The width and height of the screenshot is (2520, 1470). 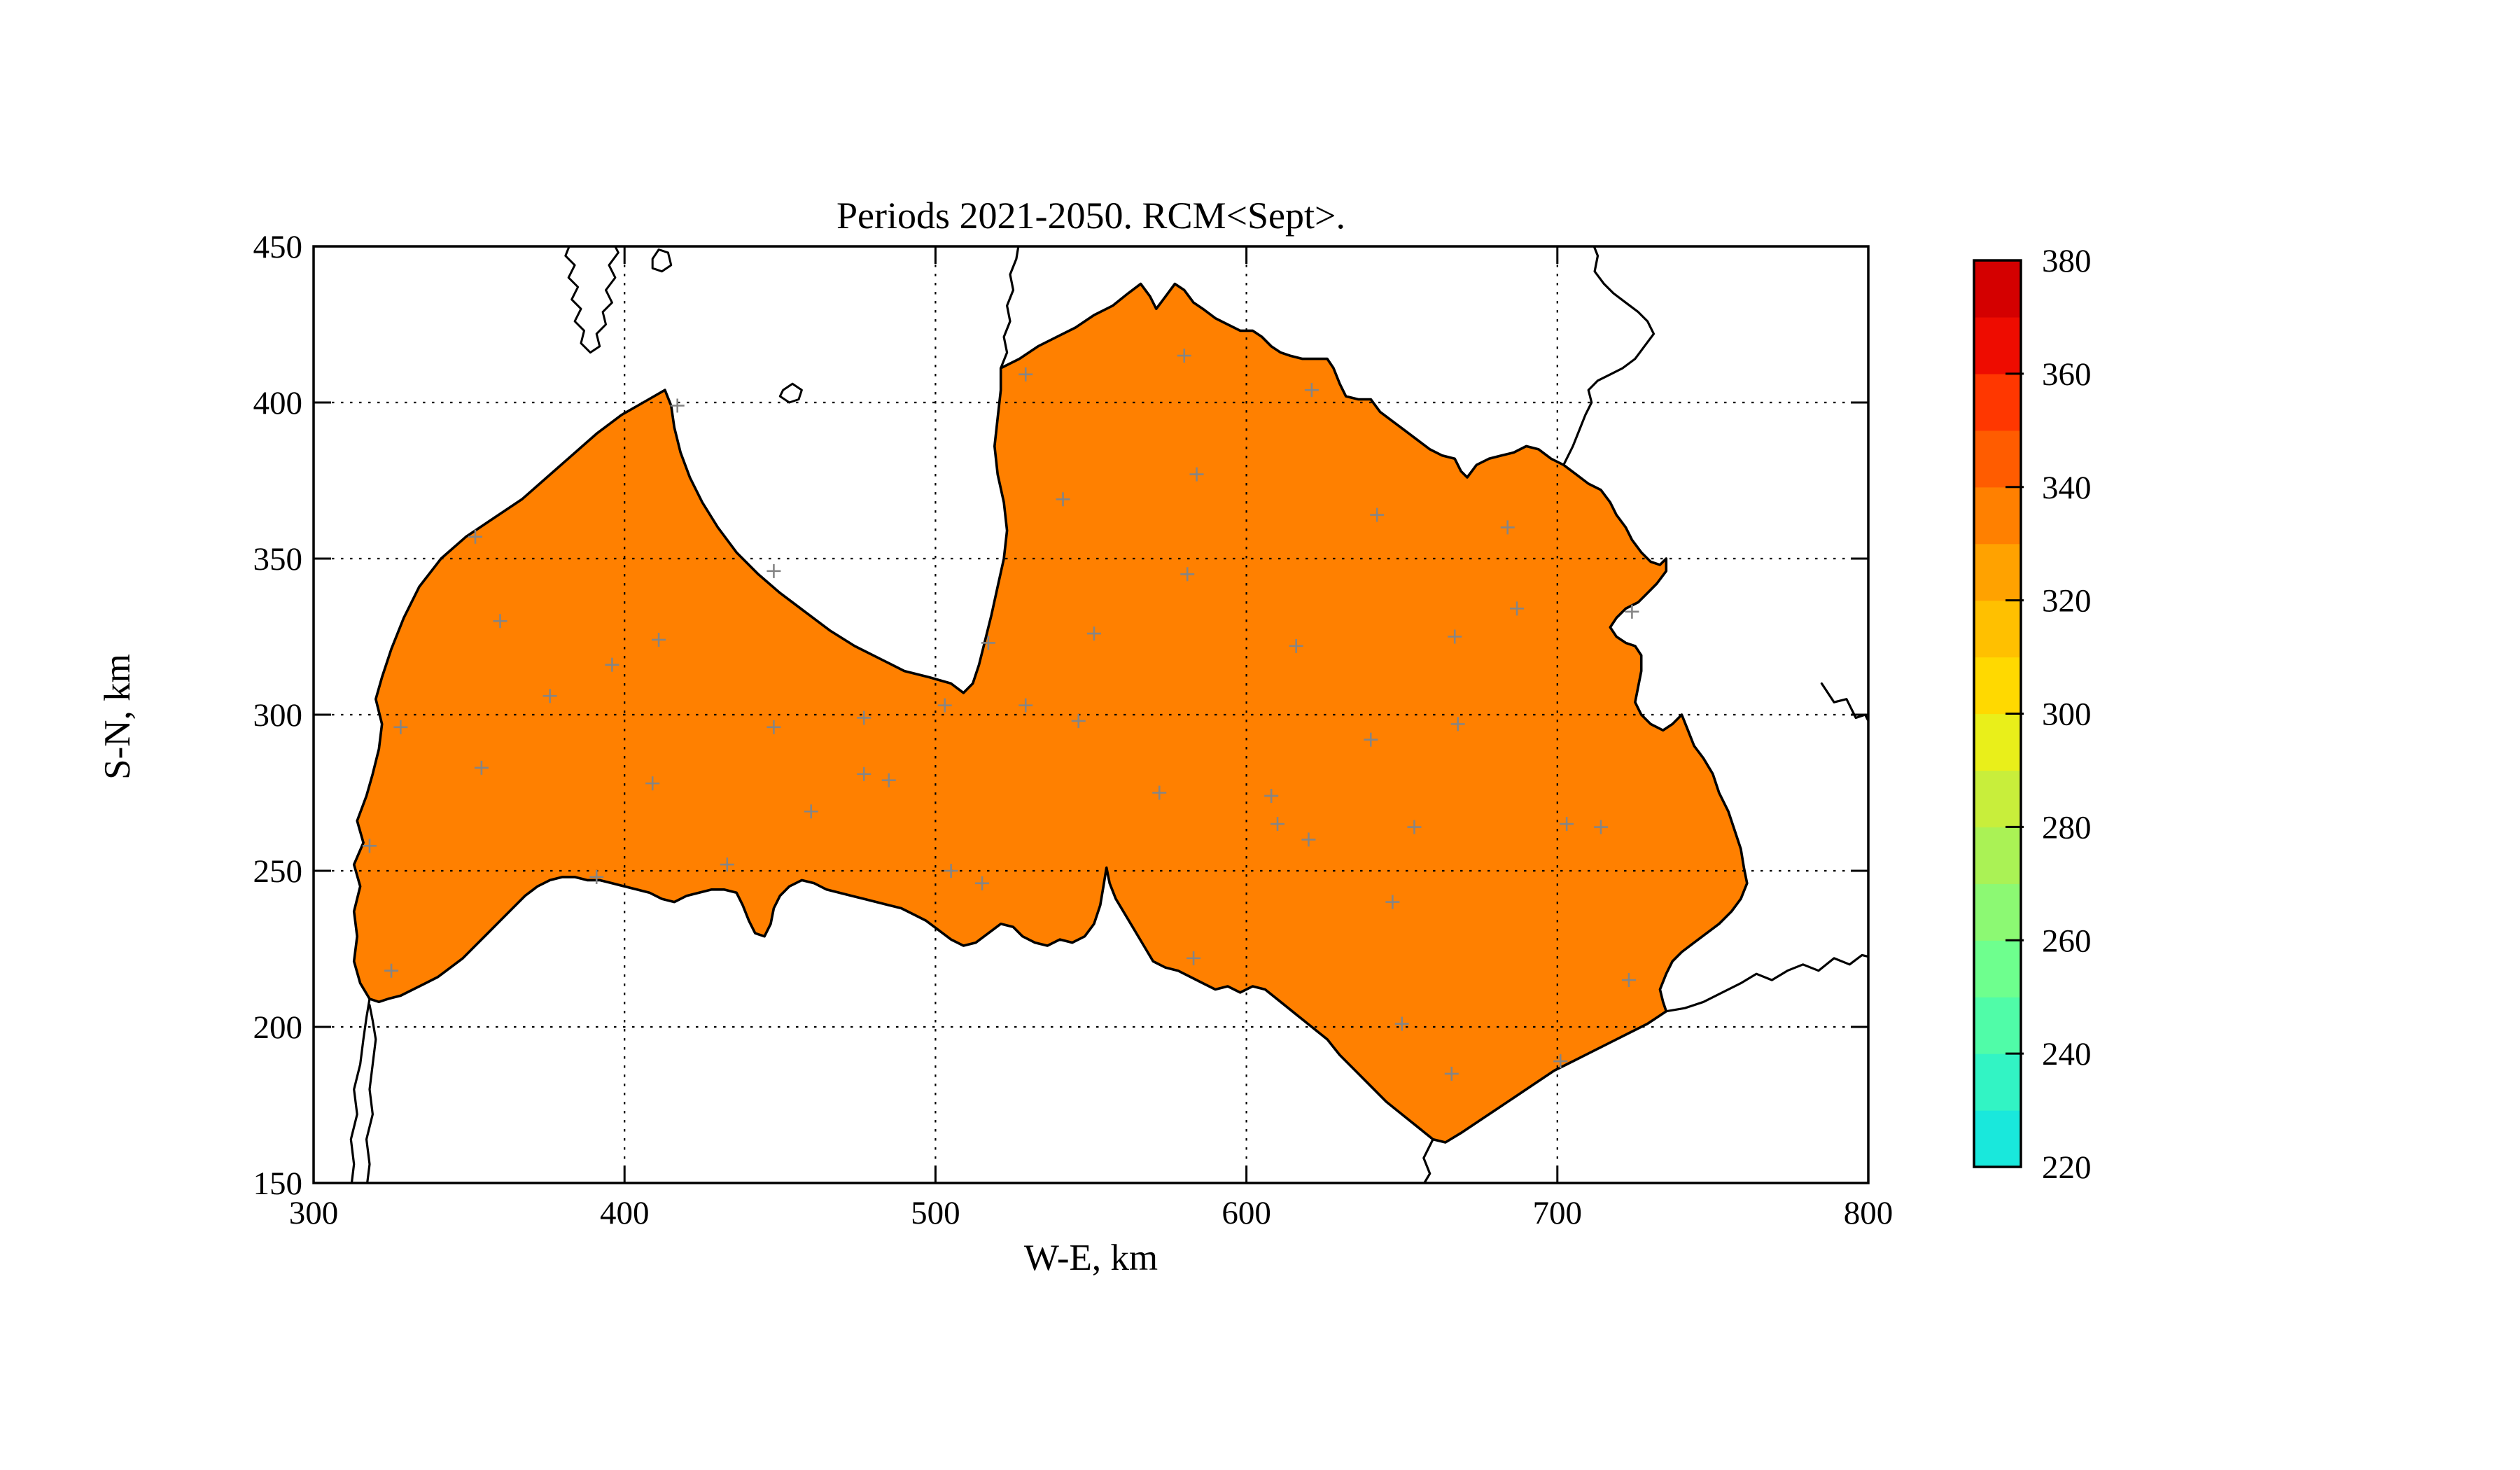 What do you see at coordinates (1868, 1213) in the screenshot?
I see `x-tick-label: 800` at bounding box center [1868, 1213].